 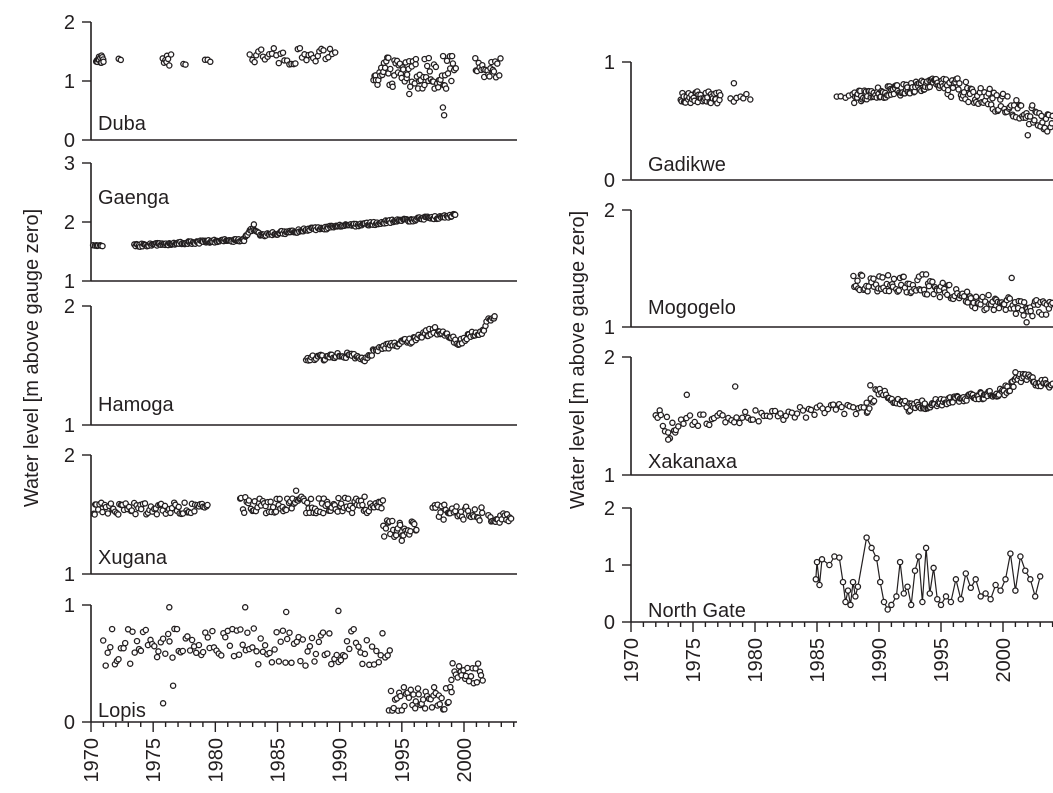 What do you see at coordinates (693, 462) in the screenshot?
I see `panel-label: Xakanaxa` at bounding box center [693, 462].